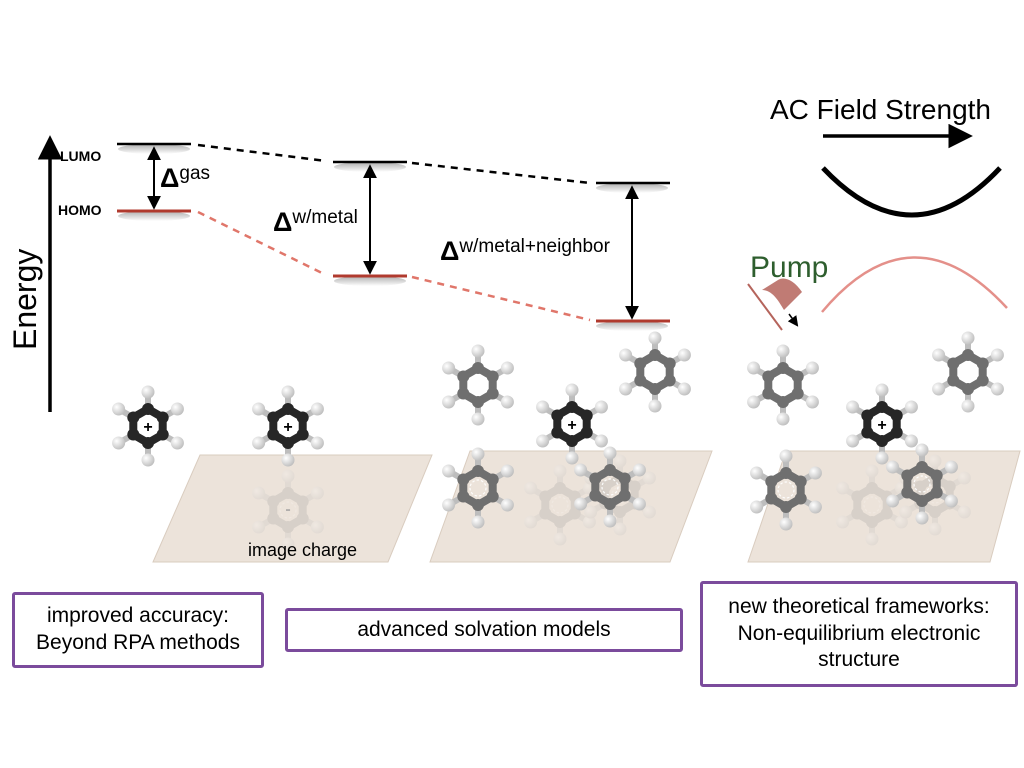  What do you see at coordinates (138, 630) in the screenshot?
I see `accuracy-box: improved accuracy: Beyond RPA methods` at bounding box center [138, 630].